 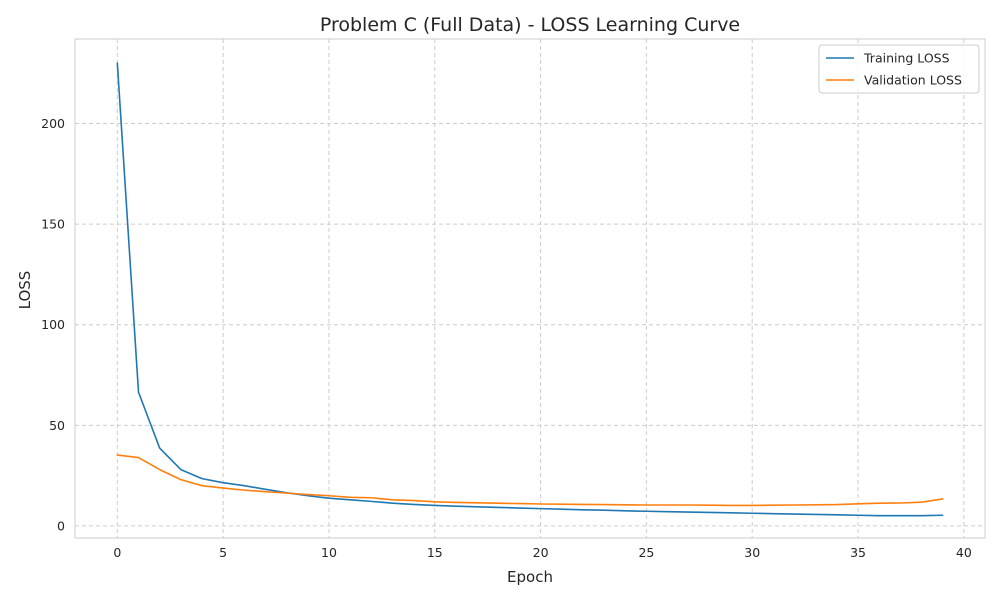 What do you see at coordinates (906, 58) in the screenshot?
I see `legend-label-training: Training LOSS` at bounding box center [906, 58].